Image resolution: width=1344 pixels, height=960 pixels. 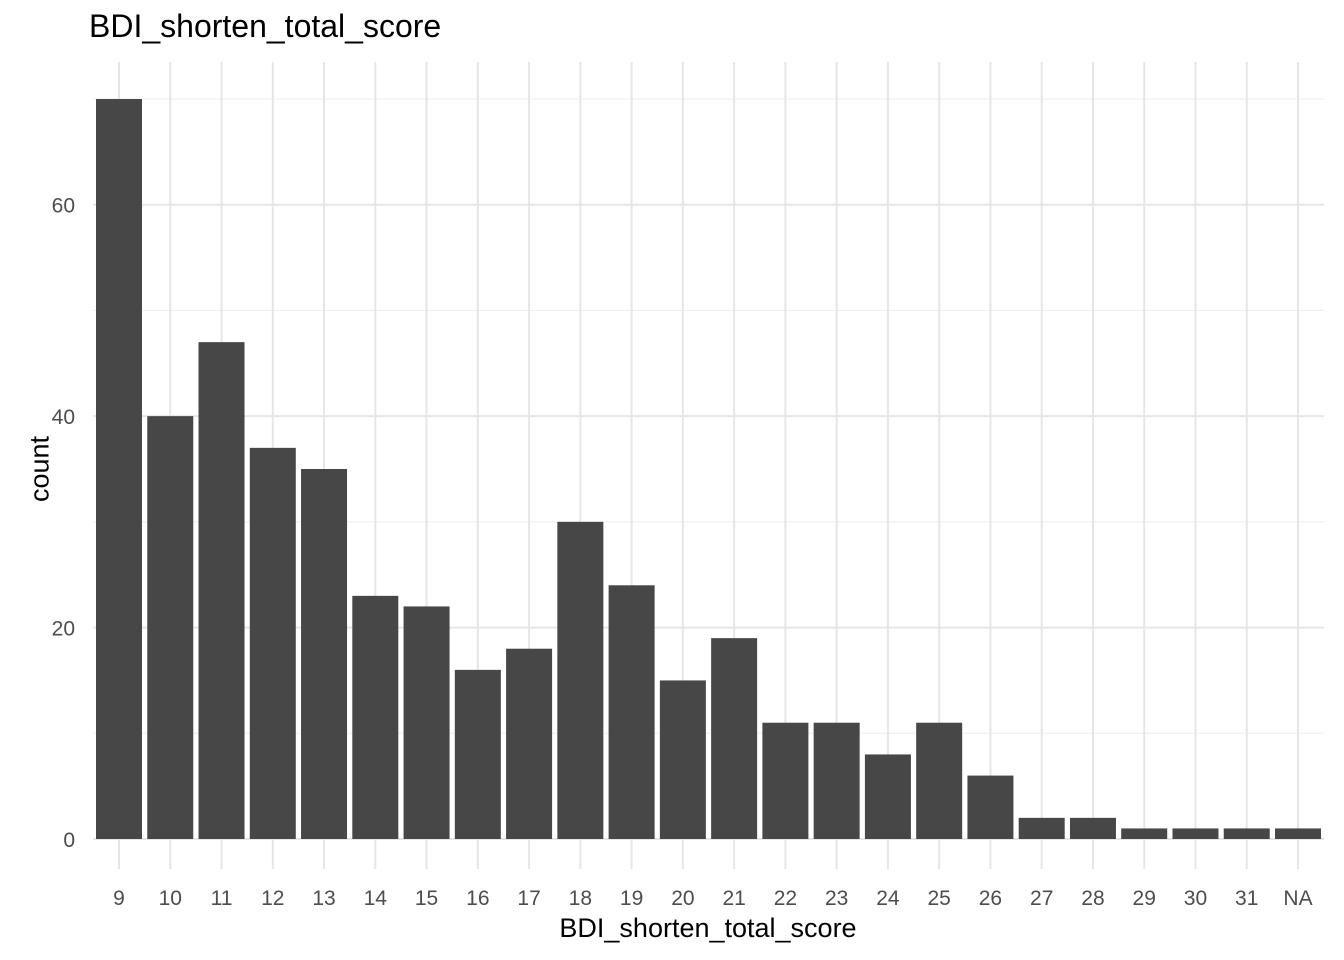 What do you see at coordinates (580, 898) in the screenshot?
I see `x-tick-label: 18` at bounding box center [580, 898].